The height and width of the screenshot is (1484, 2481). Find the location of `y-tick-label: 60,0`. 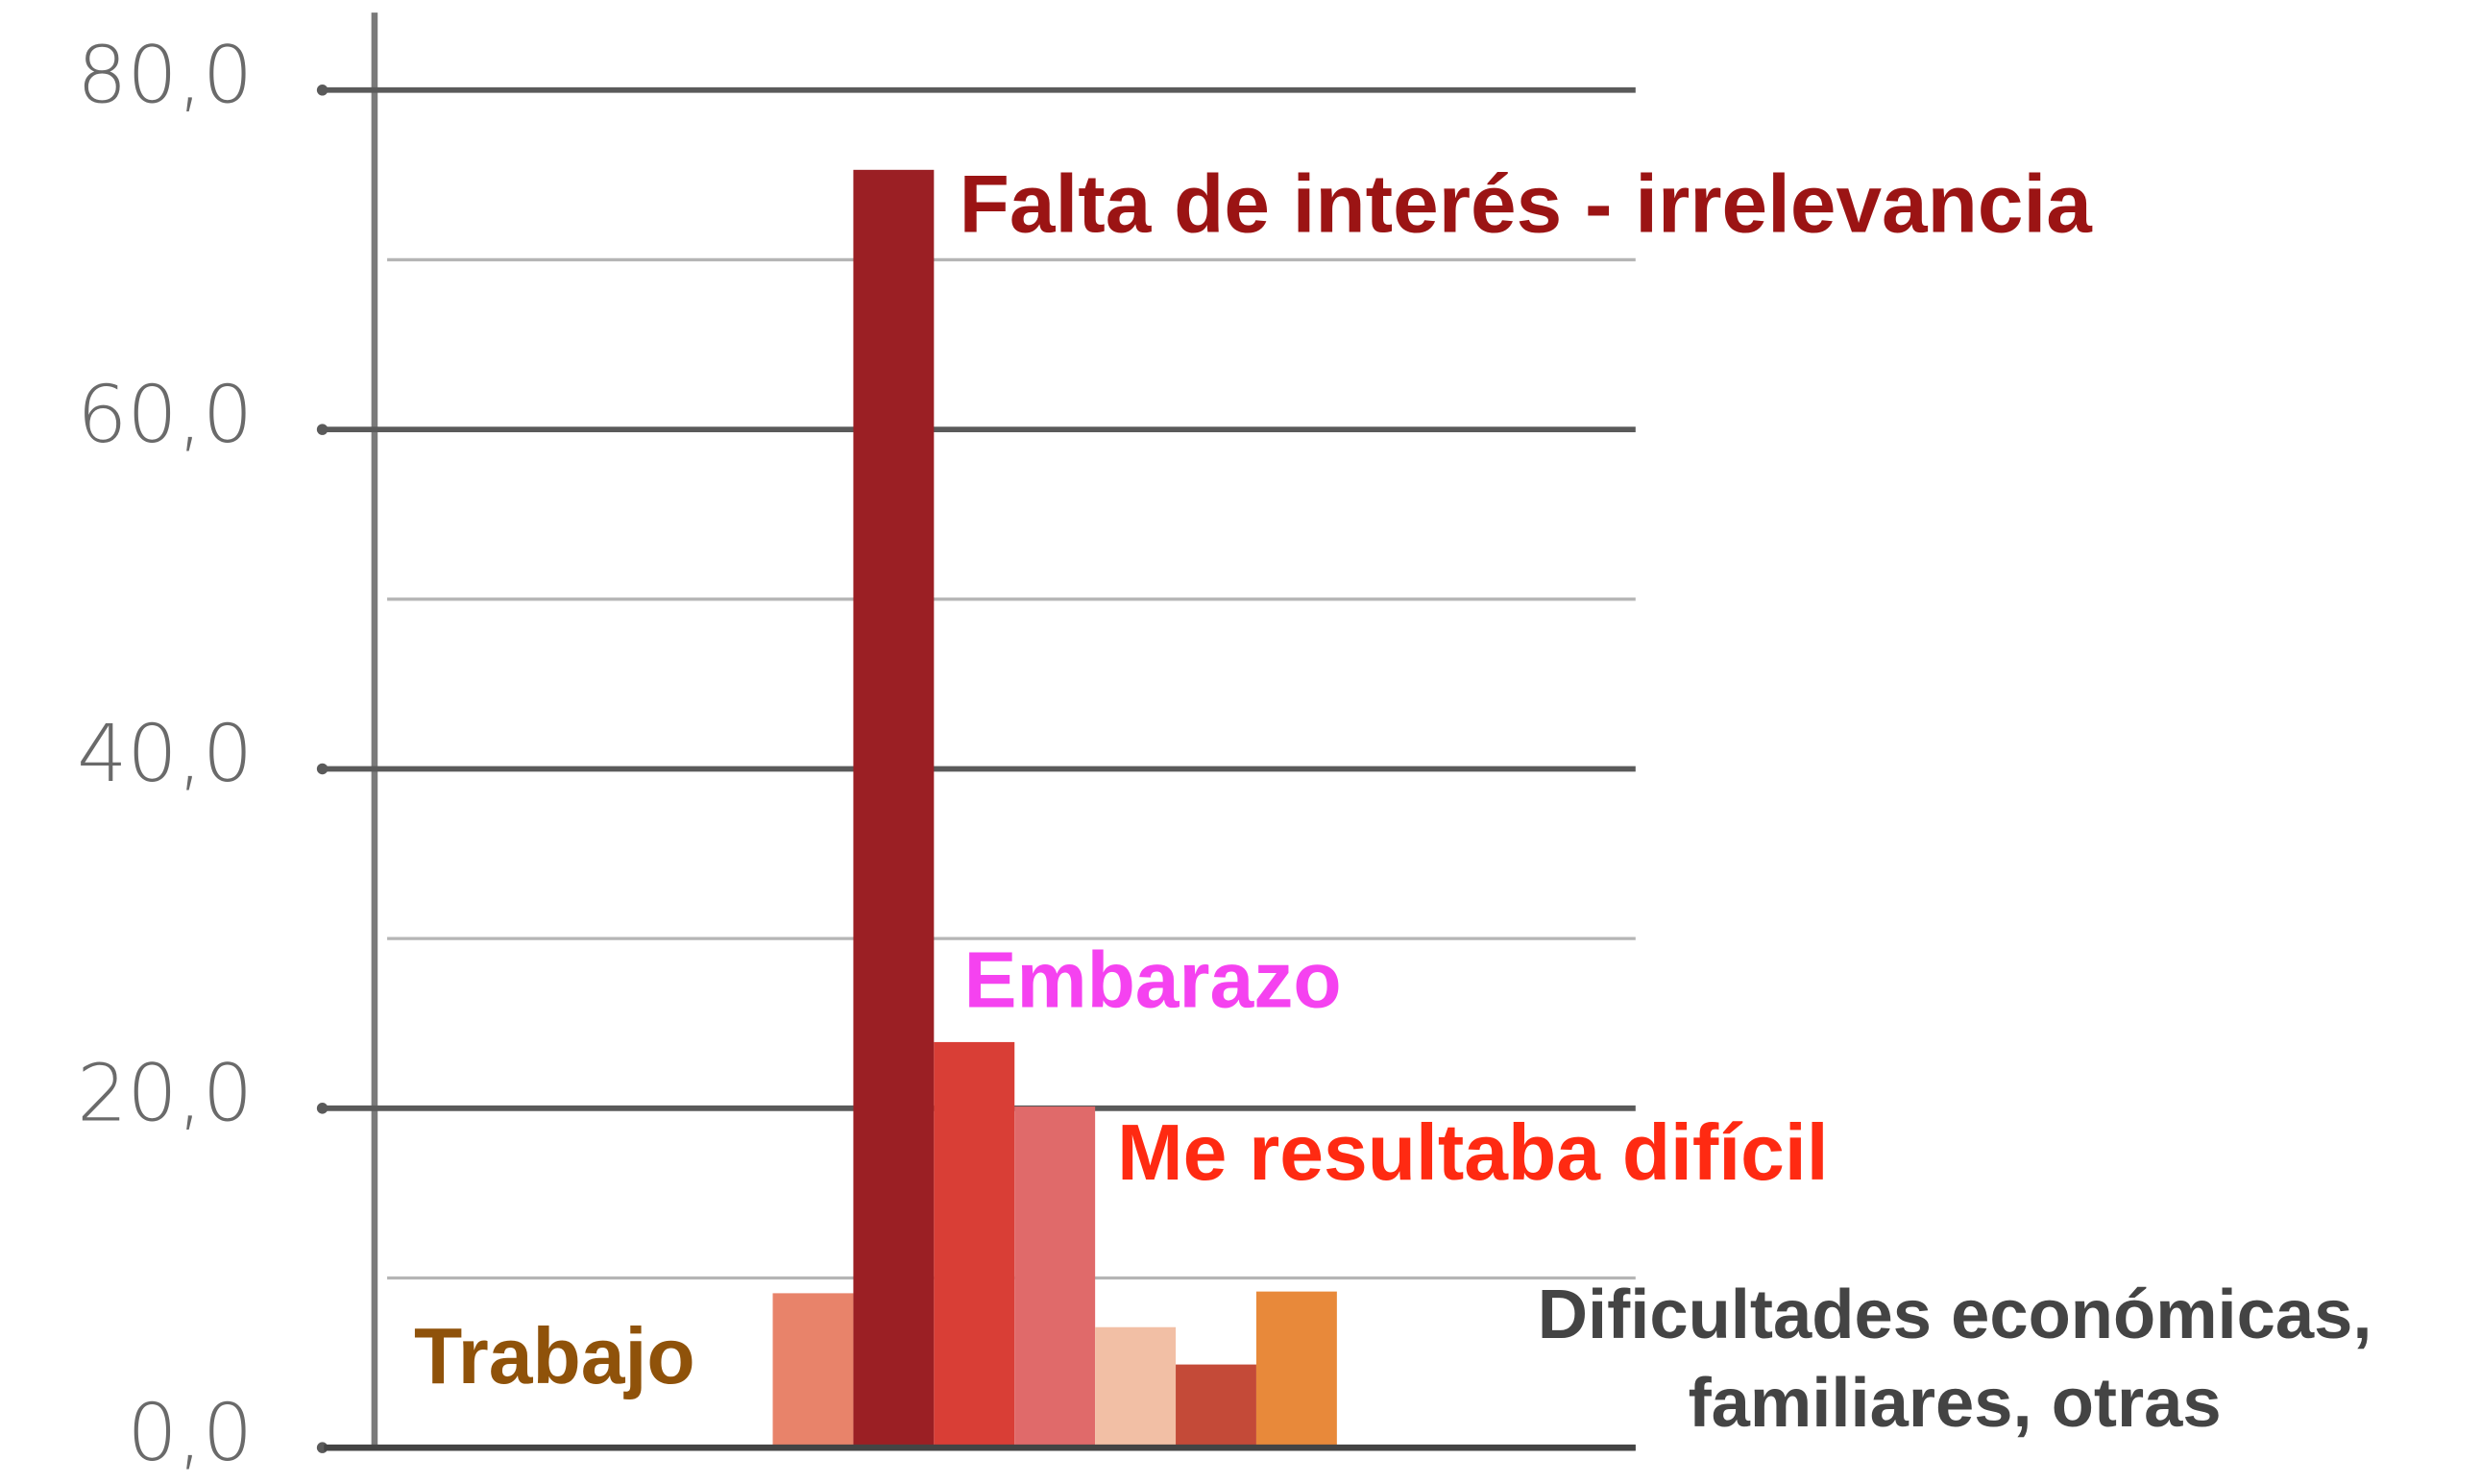

y-tick-label: 60,0 is located at coordinates (165, 415).